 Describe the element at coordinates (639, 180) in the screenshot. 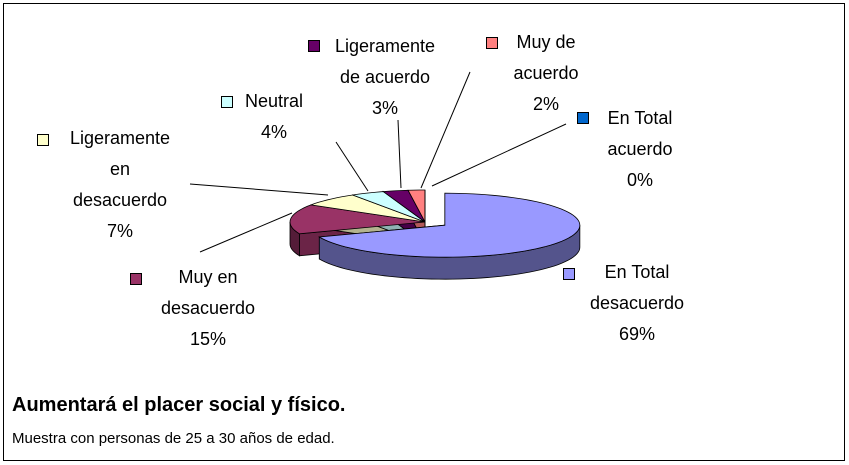

I see `value-label: 0%` at that location.